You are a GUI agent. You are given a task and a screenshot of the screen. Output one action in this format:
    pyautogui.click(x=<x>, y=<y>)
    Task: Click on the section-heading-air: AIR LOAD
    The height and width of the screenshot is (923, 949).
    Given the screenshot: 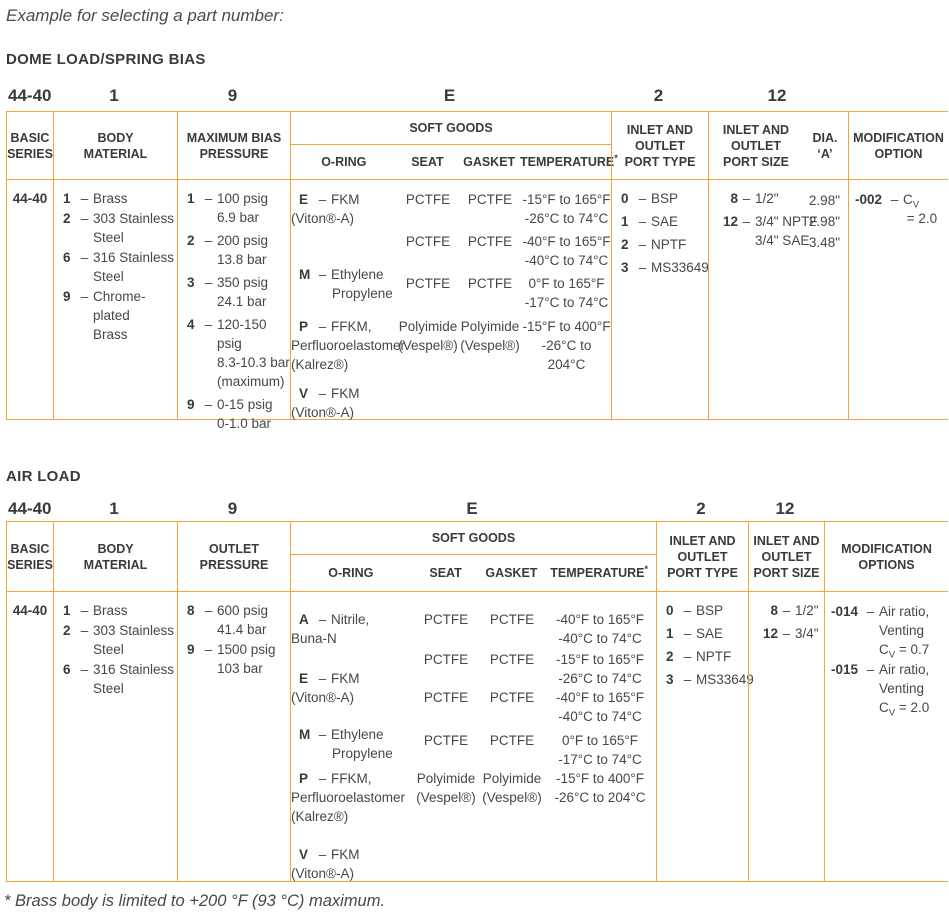 What is the action you would take?
    pyautogui.click(x=43, y=476)
    